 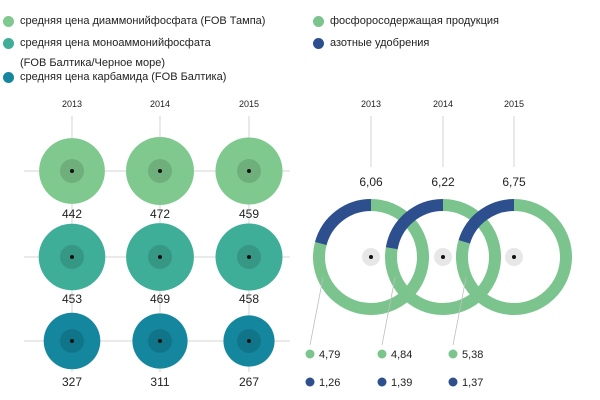 I want to click on legend-left-item-3-swatch, so click(x=8, y=77).